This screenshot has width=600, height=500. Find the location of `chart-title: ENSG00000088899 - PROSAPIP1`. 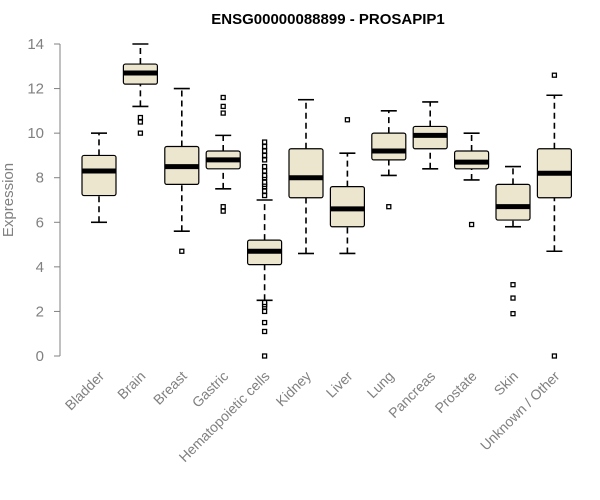

chart-title: ENSG00000088899 - PROSAPIP1 is located at coordinates (327, 19).